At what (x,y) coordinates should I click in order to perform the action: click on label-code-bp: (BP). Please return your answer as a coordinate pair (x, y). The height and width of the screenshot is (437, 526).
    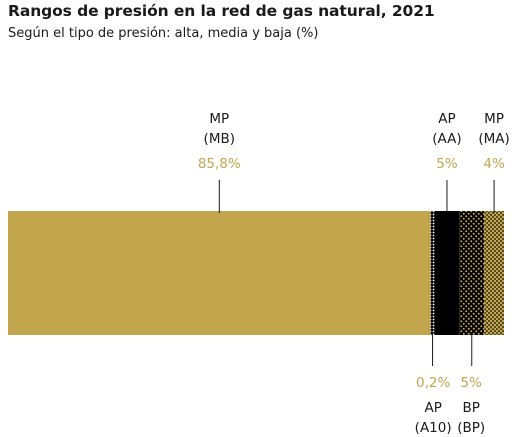
    Looking at the image, I should click on (471, 428).